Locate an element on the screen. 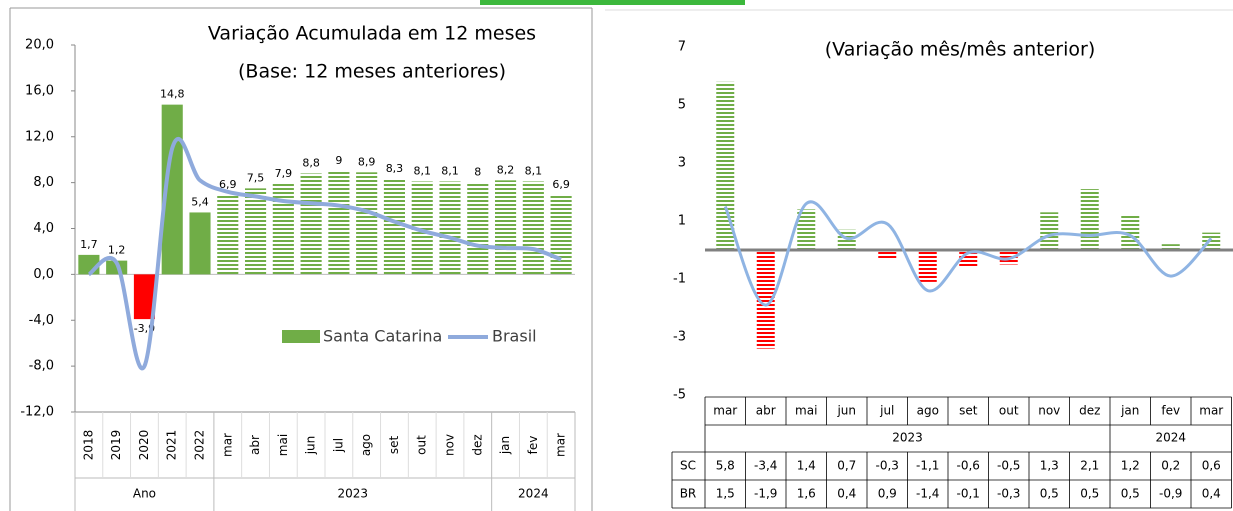 The image size is (1233, 511). y-tick-label: 7 is located at coordinates (682, 47).